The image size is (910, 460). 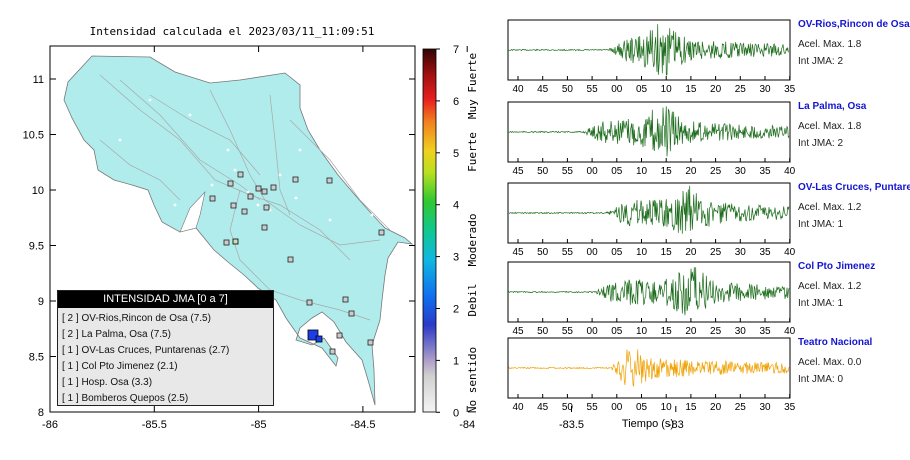 I want to click on station-info: Teatro Nacional Acel. Max. 0.0 Int JMA: 0, so click(x=854, y=361).